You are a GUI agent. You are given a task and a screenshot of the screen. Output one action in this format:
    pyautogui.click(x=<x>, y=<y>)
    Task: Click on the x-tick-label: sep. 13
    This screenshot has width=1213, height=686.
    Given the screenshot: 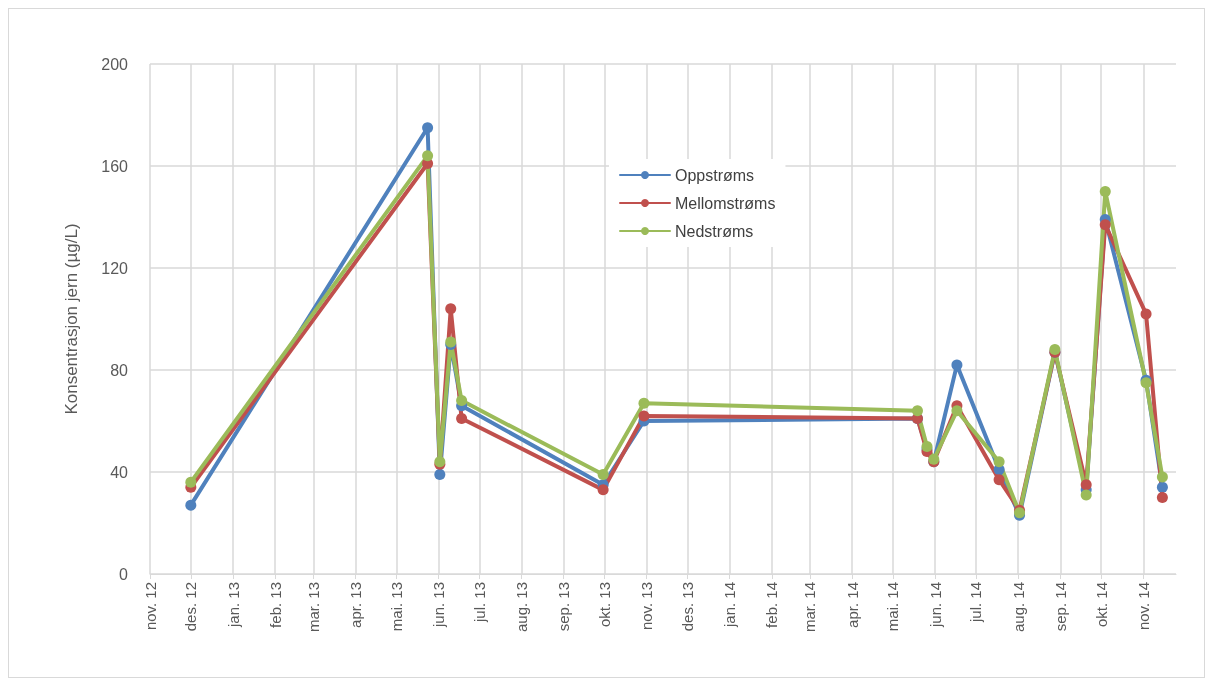 What is the action you would take?
    pyautogui.click(x=564, y=607)
    